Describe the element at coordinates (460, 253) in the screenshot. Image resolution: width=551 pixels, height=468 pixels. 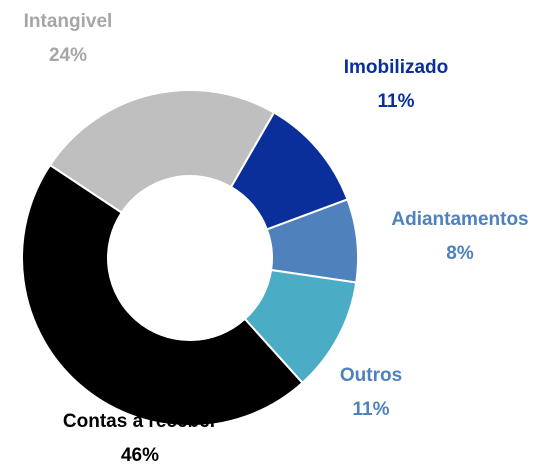
I see `slice-value: 8%` at that location.